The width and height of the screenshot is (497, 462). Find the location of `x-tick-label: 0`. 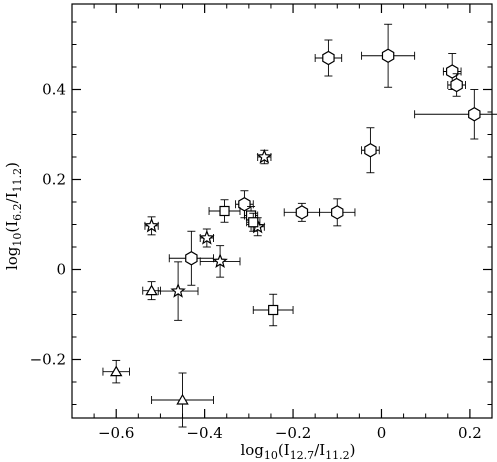

x-tick-label: 0 is located at coordinates (382, 433).